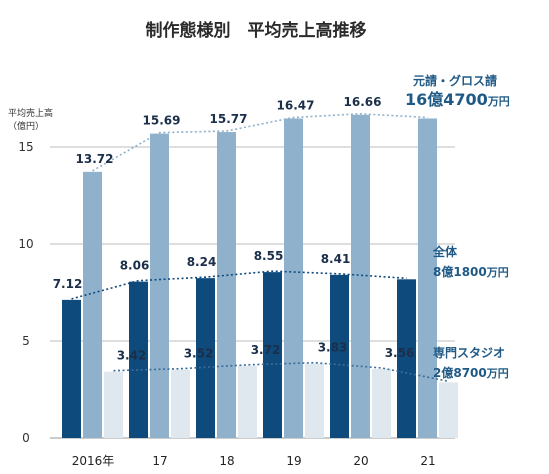 This screenshot has width=549, height=474. What do you see at coordinates (26, 341) in the screenshot?
I see `y-tick-label-5: 5` at bounding box center [26, 341].